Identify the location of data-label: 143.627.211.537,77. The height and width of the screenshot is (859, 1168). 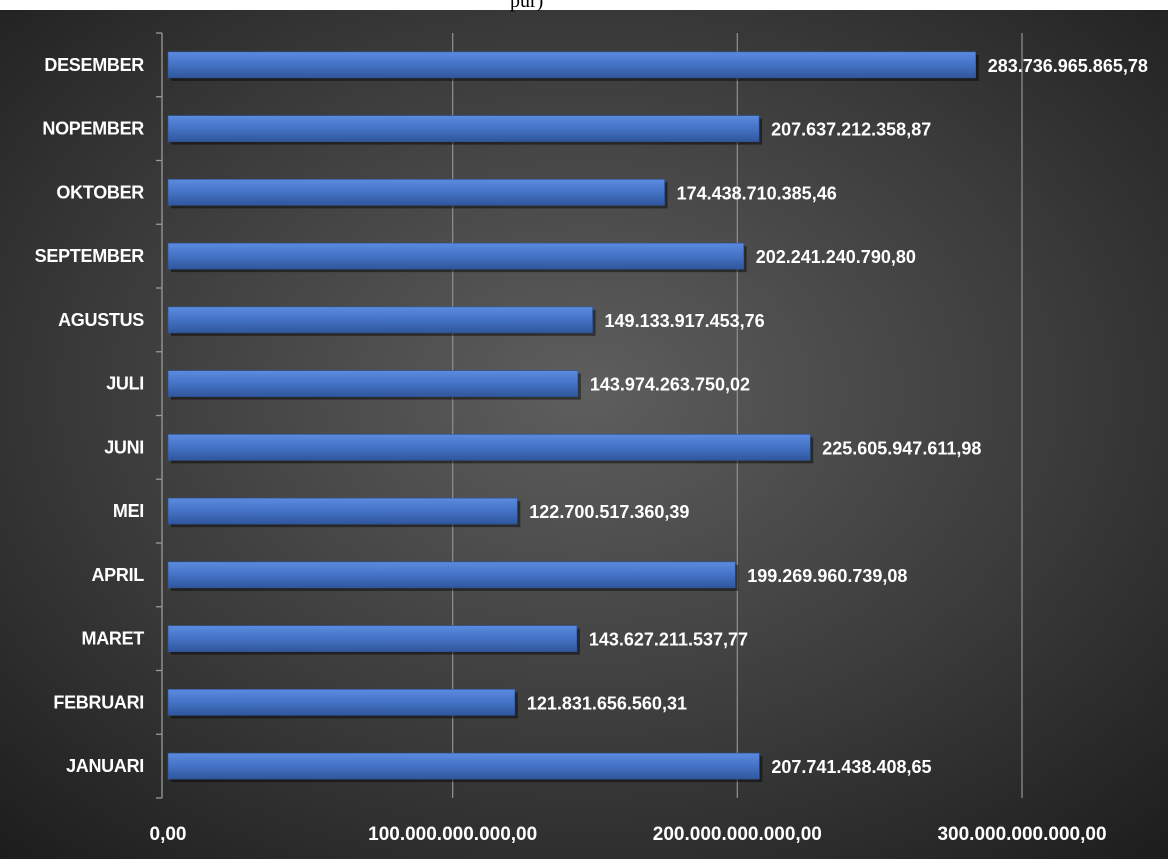
(668, 640).